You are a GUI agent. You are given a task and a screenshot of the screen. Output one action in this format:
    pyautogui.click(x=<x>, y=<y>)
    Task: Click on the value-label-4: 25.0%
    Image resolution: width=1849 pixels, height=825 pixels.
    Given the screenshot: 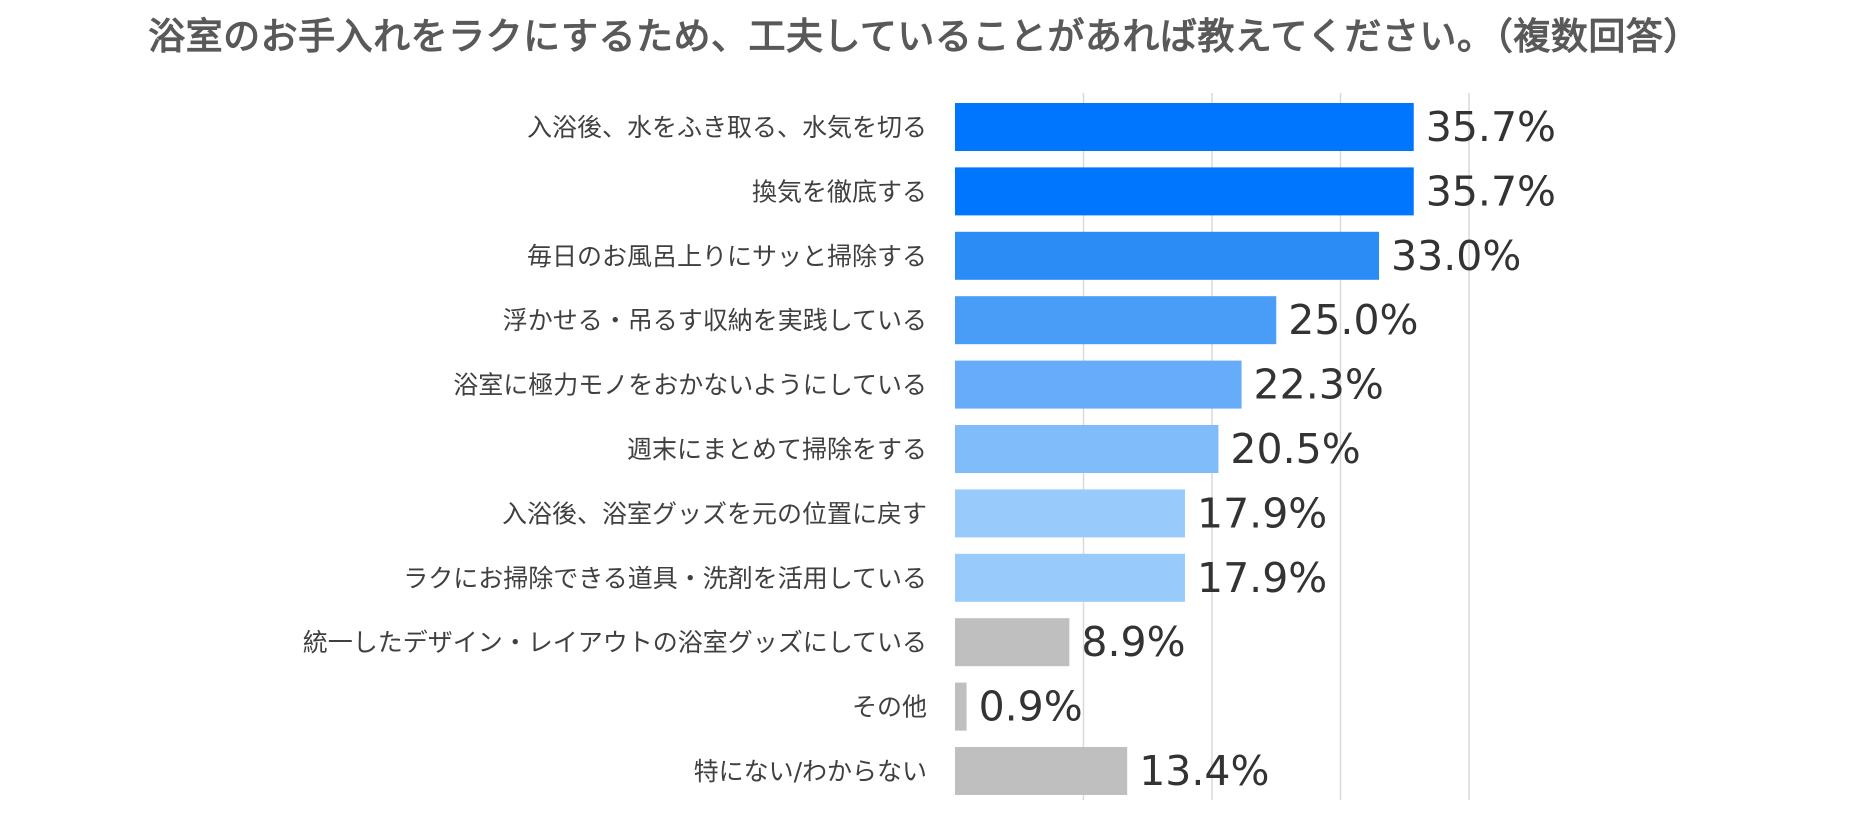 What is the action you would take?
    pyautogui.click(x=1353, y=320)
    